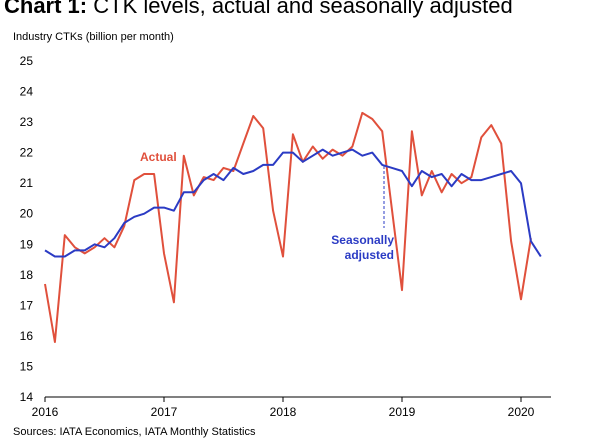 The width and height of the screenshot is (597, 438). What do you see at coordinates (283, 412) in the screenshot?
I see `x-tick-label: 2018` at bounding box center [283, 412].